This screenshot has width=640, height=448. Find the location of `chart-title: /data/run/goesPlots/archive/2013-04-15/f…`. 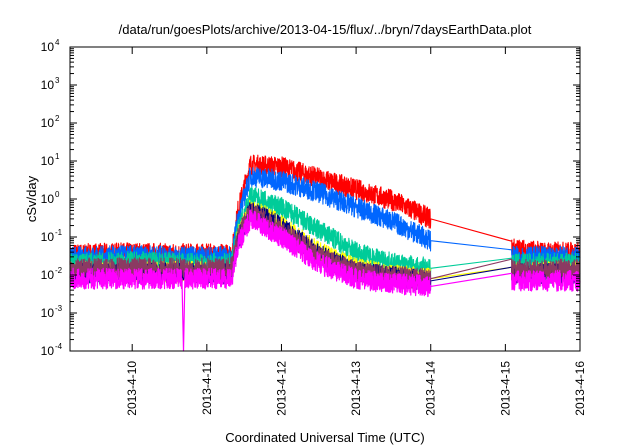

chart-title: /data/run/goesPlots/archive/2013-04-15/f… is located at coordinates (325, 29).